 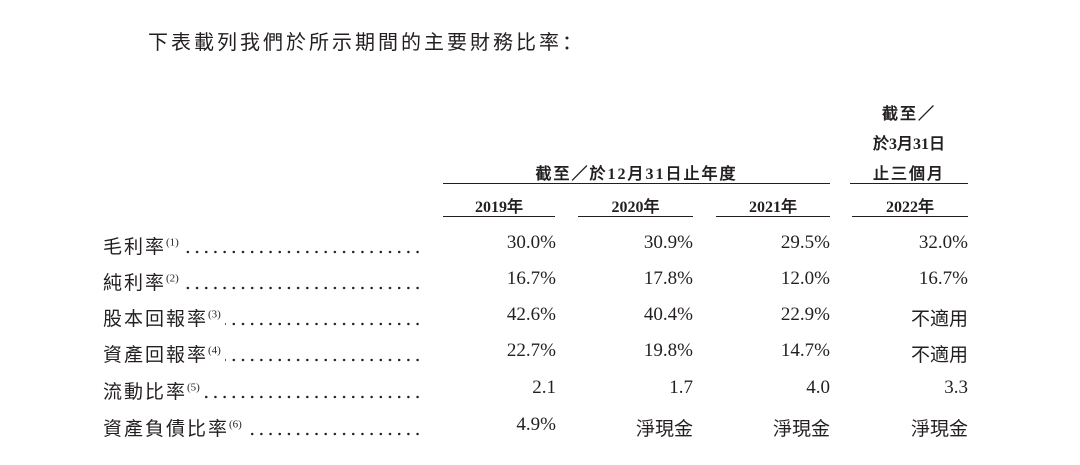 I want to click on quarter-group-header: 止三個月, so click(x=908, y=174).